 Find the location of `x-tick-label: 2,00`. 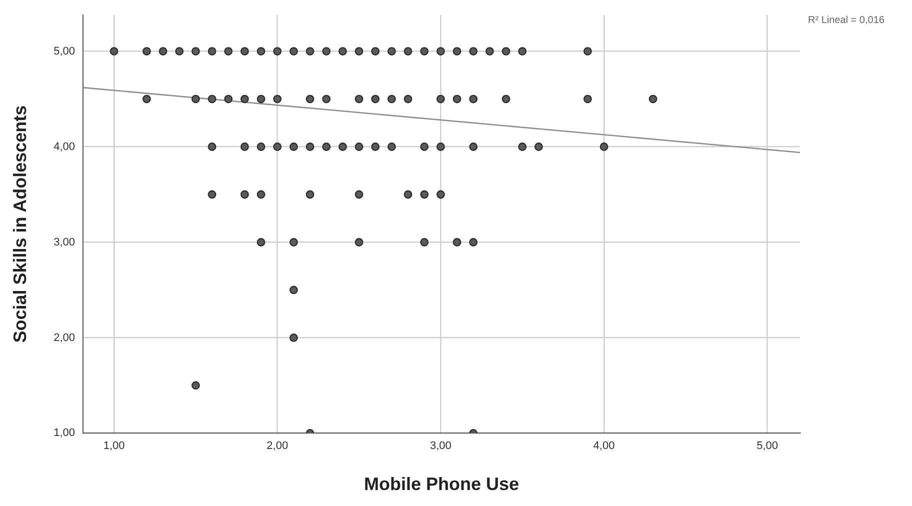

x-tick-label: 2,00 is located at coordinates (277, 446).